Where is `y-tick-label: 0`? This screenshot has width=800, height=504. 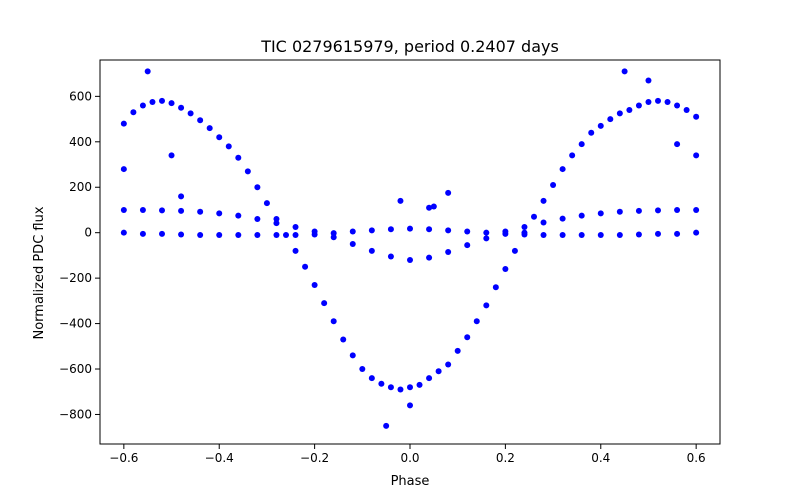
y-tick-label: 0 is located at coordinates (88, 233).